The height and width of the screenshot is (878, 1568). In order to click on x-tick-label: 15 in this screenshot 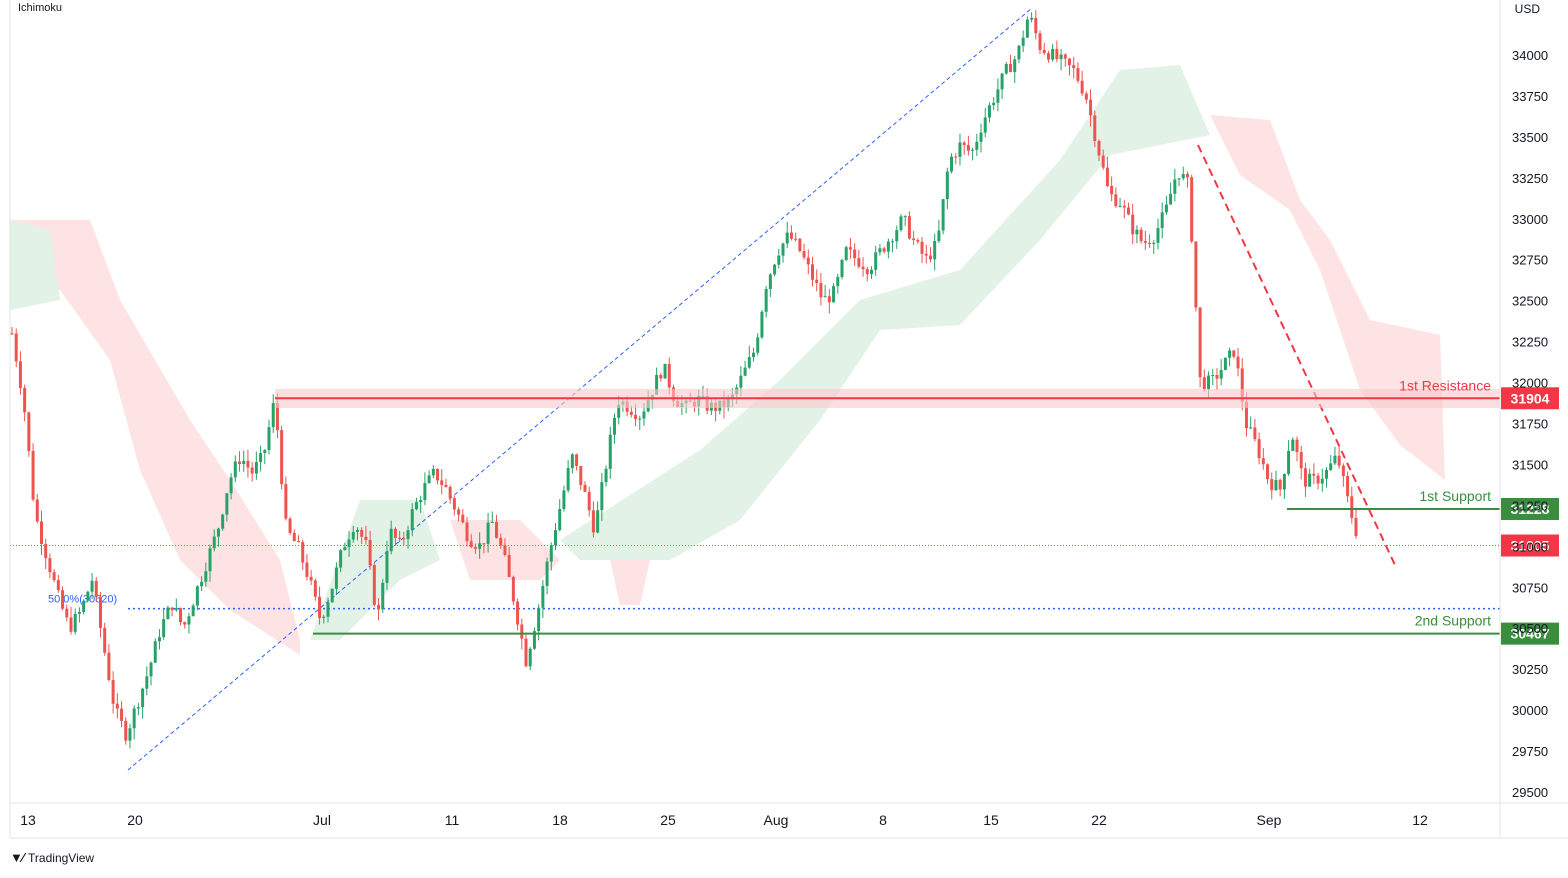, I will do `click(991, 820)`.